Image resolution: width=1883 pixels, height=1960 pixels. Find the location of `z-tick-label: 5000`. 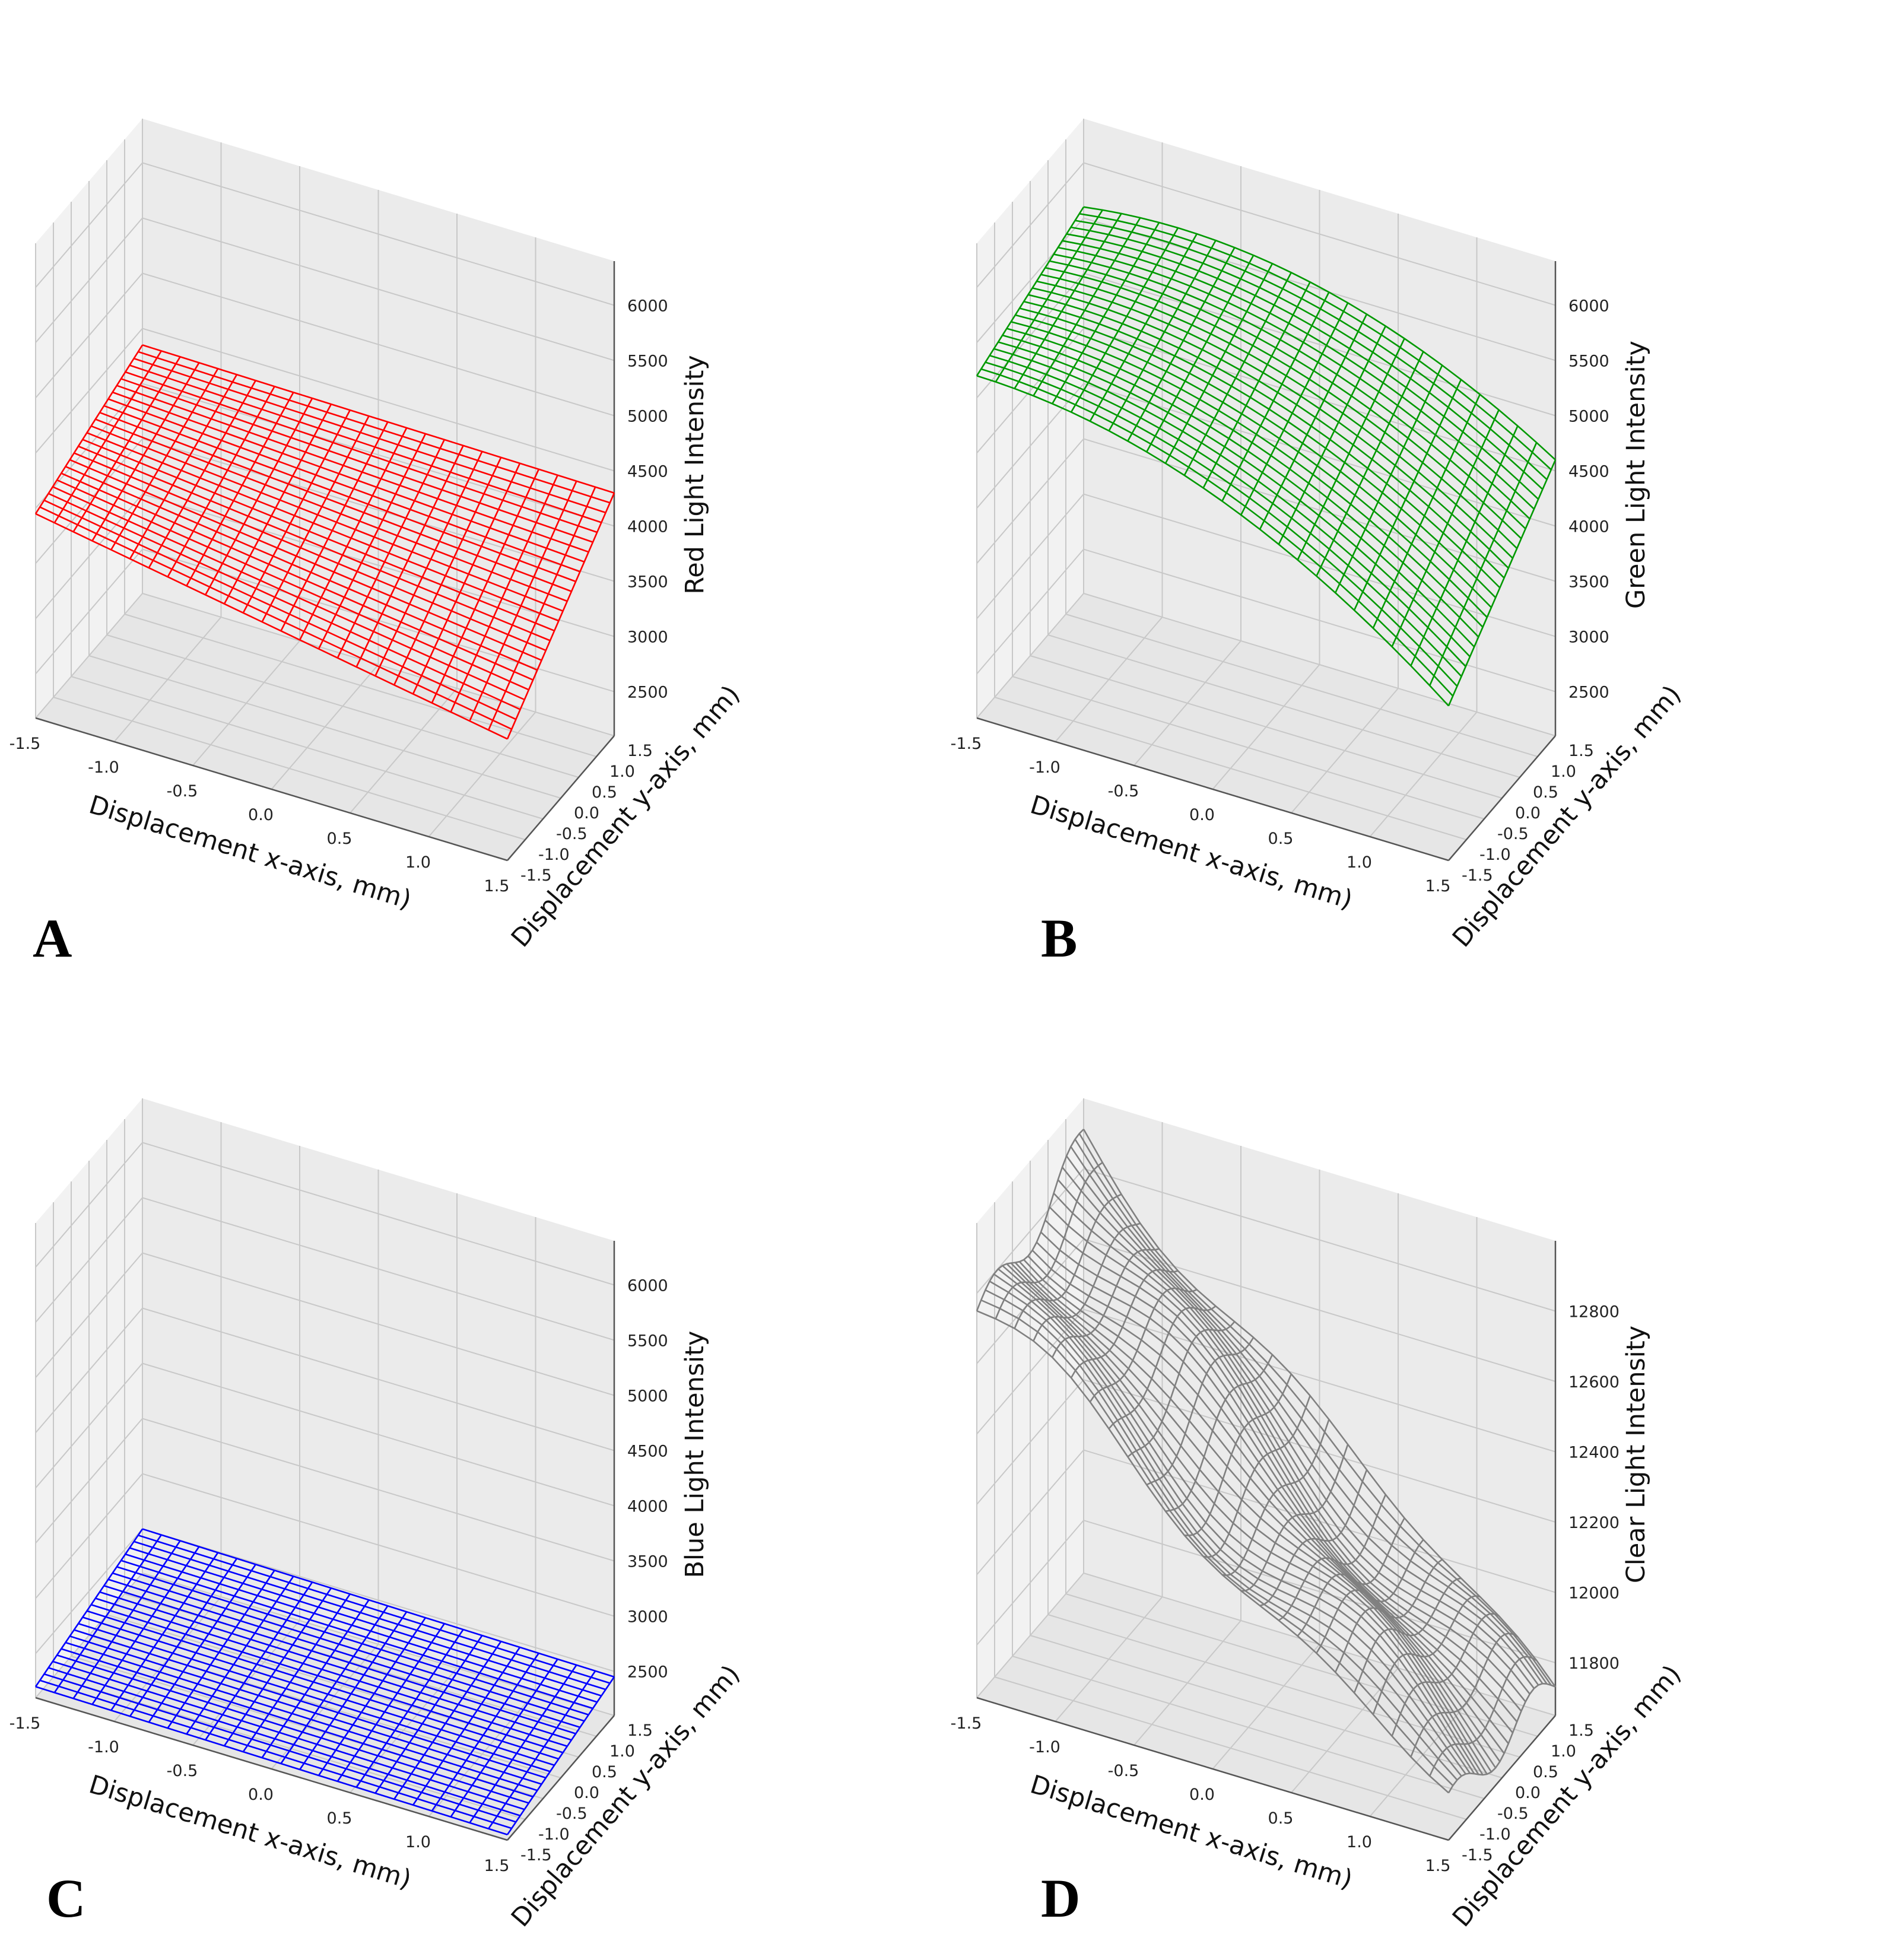

z-tick-label: 5000 is located at coordinates (647, 1396).